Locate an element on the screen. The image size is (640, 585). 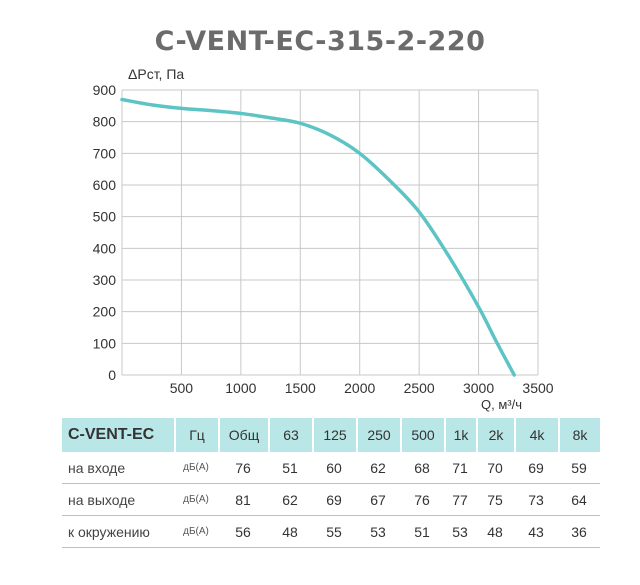
row-label: на выходе is located at coordinates (118, 500).